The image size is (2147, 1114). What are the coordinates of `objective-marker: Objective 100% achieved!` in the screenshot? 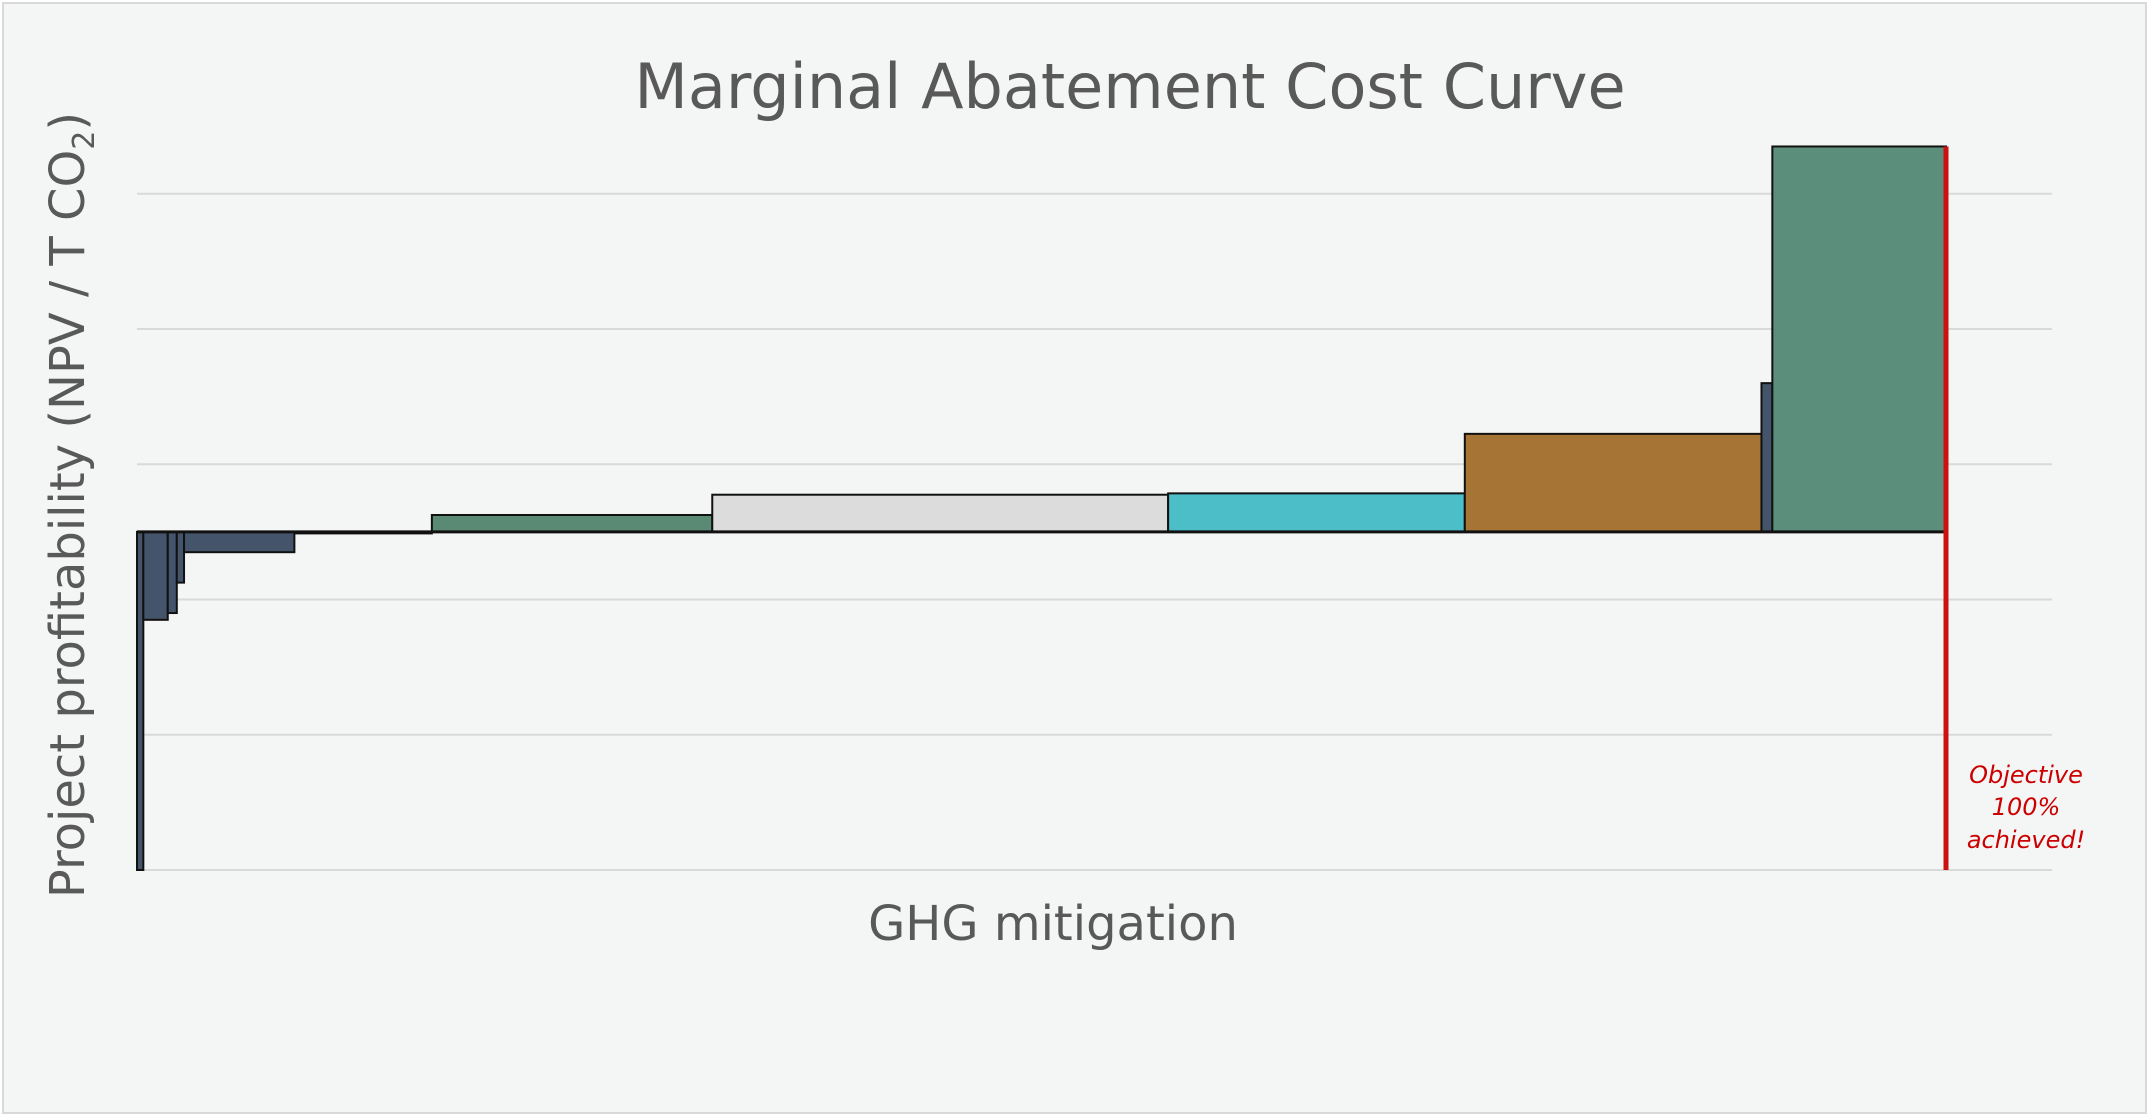 It's located at (2014, 508).